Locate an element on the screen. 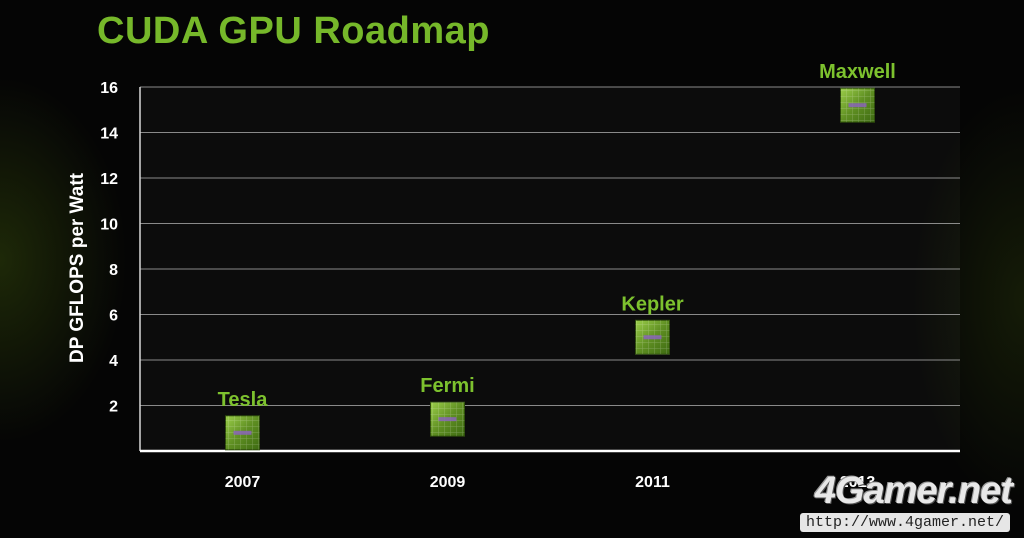 The image size is (1024, 538). point-label: Tesla is located at coordinates (243, 400).